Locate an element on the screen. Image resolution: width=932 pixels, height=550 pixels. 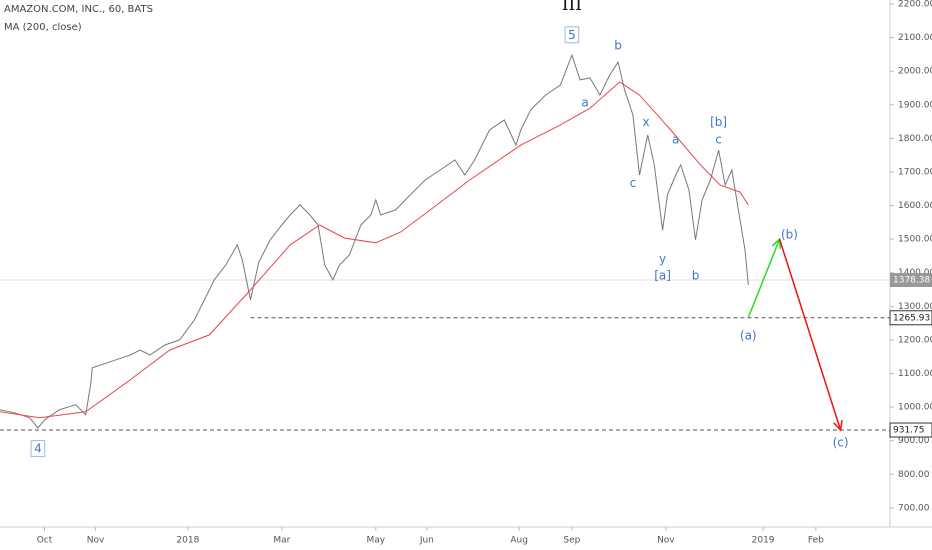
x-tick-label: Jun is located at coordinates (426, 541).